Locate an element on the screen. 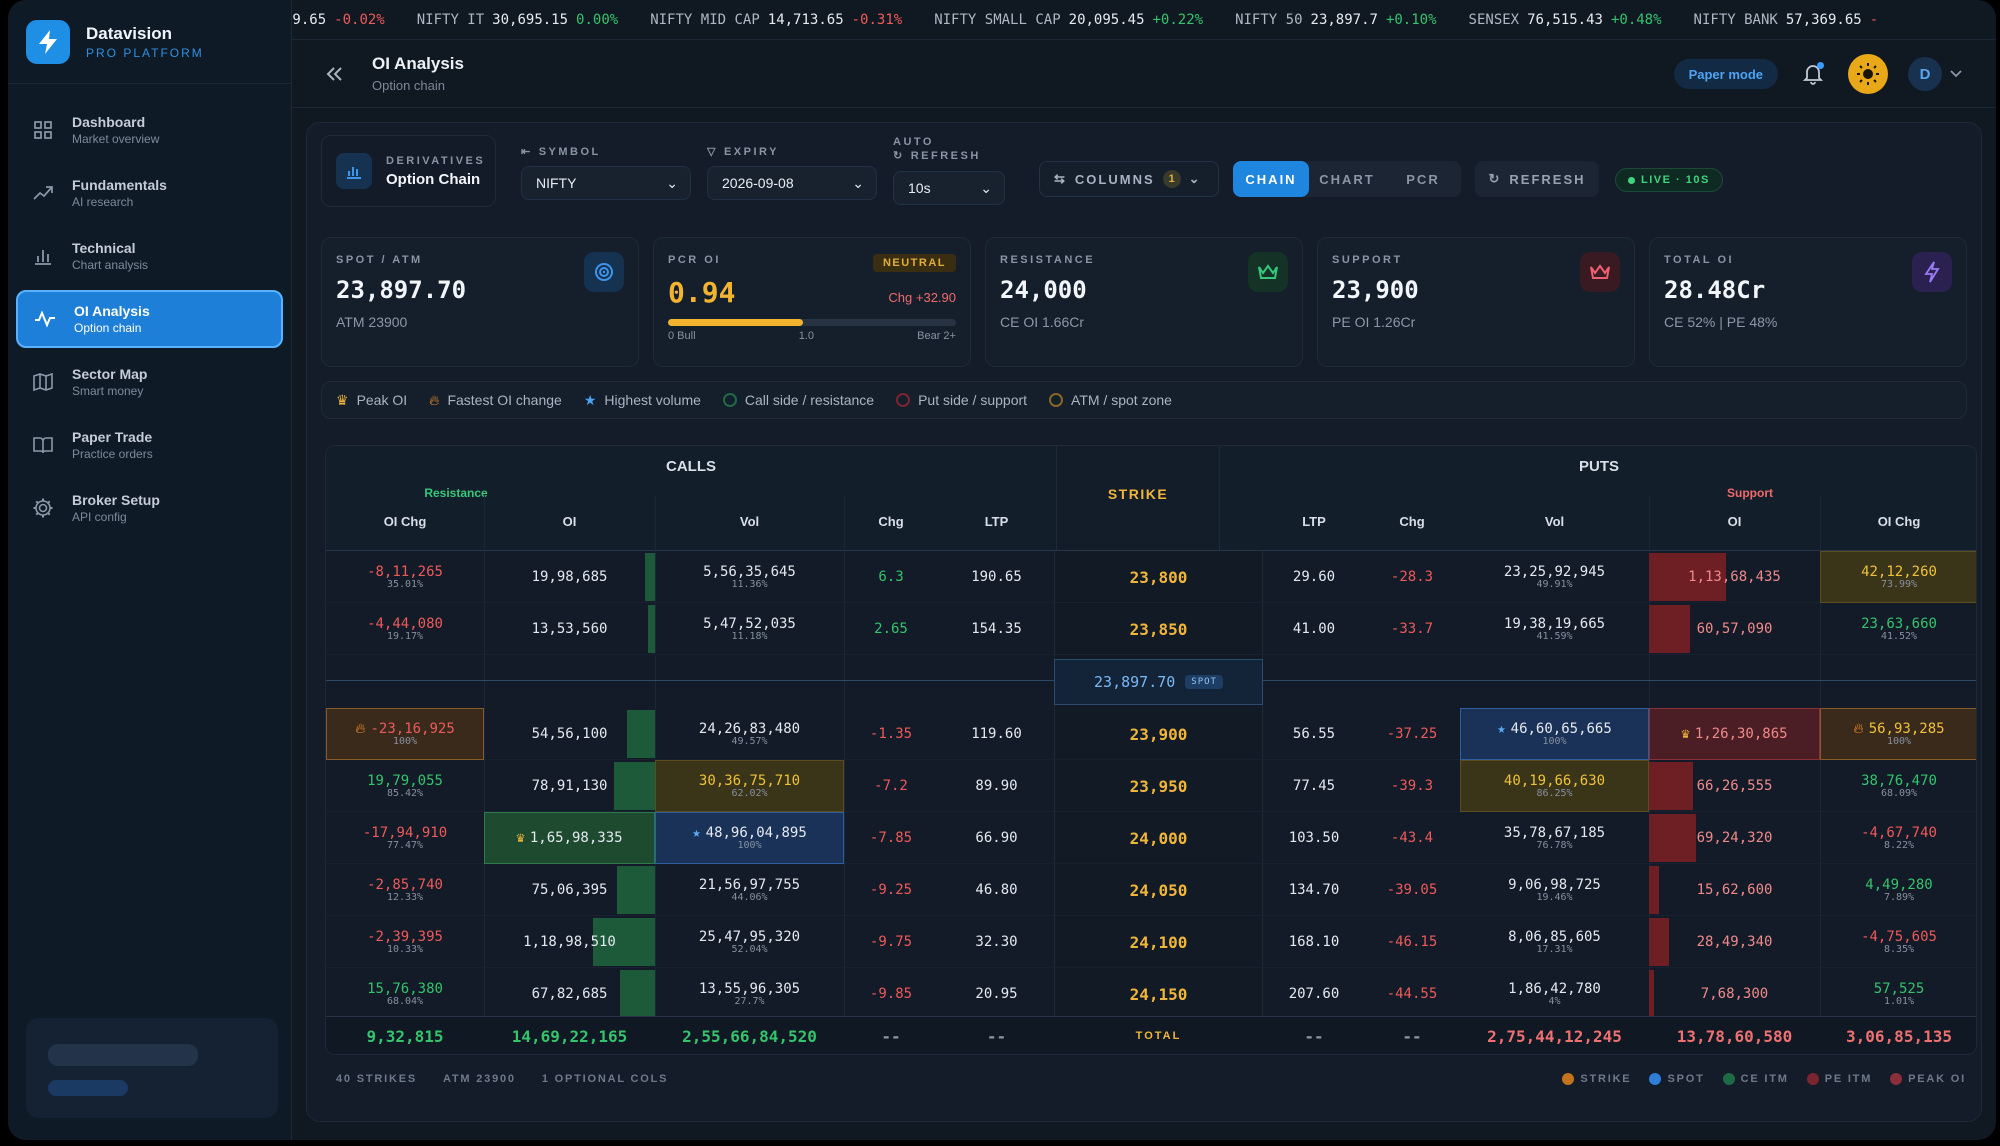 Image resolution: width=2000 pixels, height=1146 pixels. pe-oi-change-cell: 4,49,280 7.89% is located at coordinates (1898, 890).